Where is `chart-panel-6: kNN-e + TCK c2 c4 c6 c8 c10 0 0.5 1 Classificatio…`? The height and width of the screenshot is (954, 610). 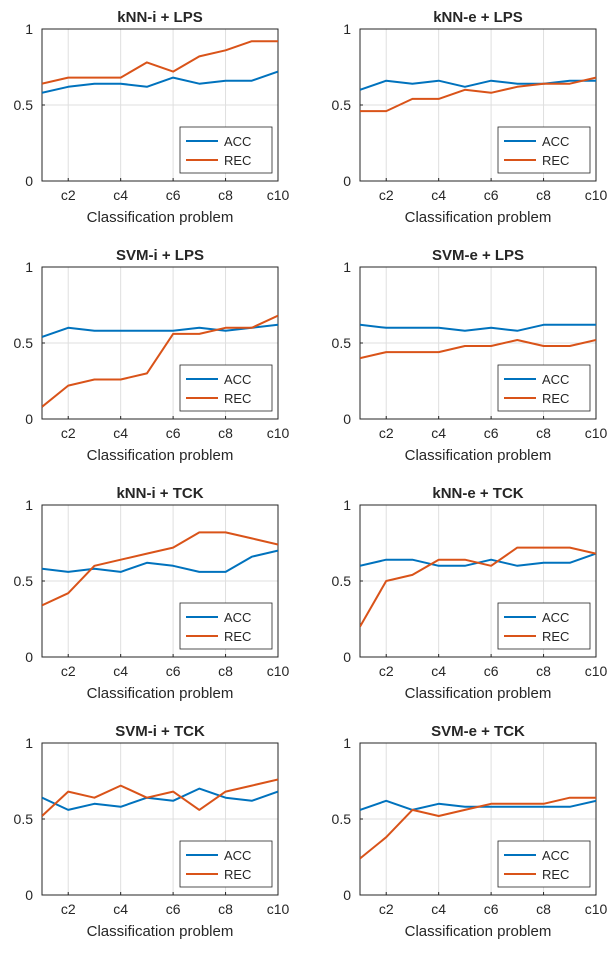
chart-panel-6: kNN-e + TCK c2 c4 c6 c8 c10 0 0.5 1 Classificatio… is located at coordinates (470, 593).